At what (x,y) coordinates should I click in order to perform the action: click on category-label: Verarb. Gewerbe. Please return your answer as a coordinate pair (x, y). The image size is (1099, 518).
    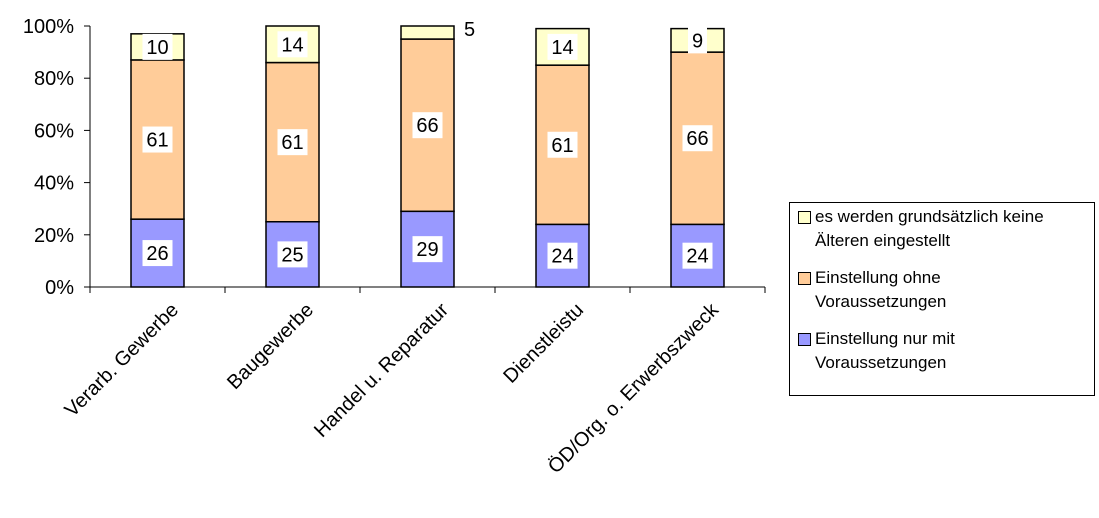
    Looking at the image, I should click on (122, 360).